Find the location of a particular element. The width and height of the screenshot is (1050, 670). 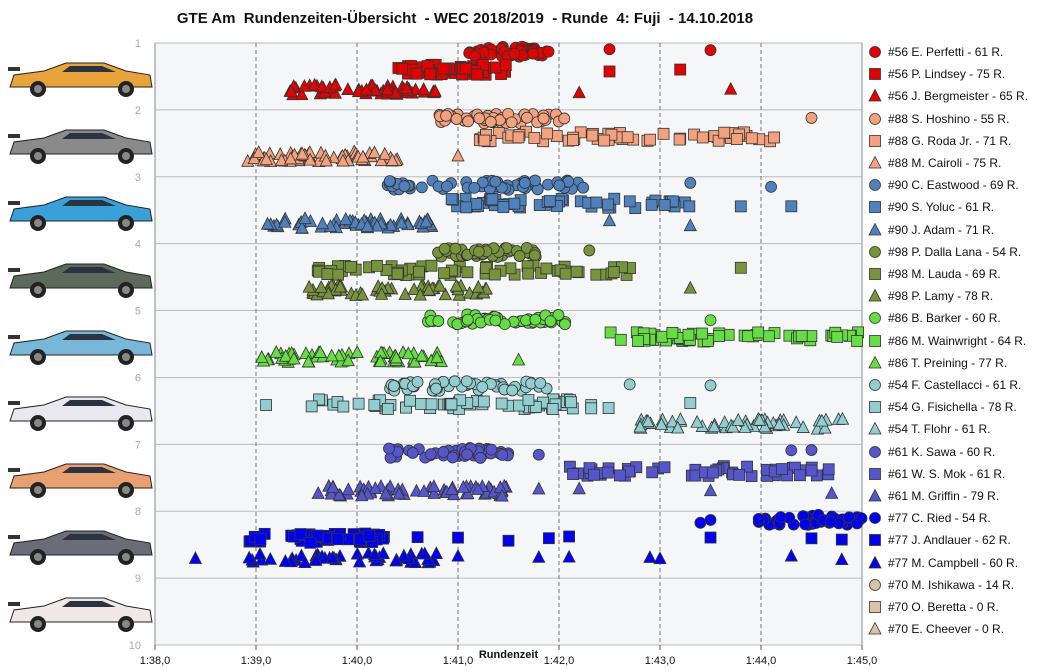

legend-label: #86 B. Barker - 60 R. is located at coordinates (944, 318).